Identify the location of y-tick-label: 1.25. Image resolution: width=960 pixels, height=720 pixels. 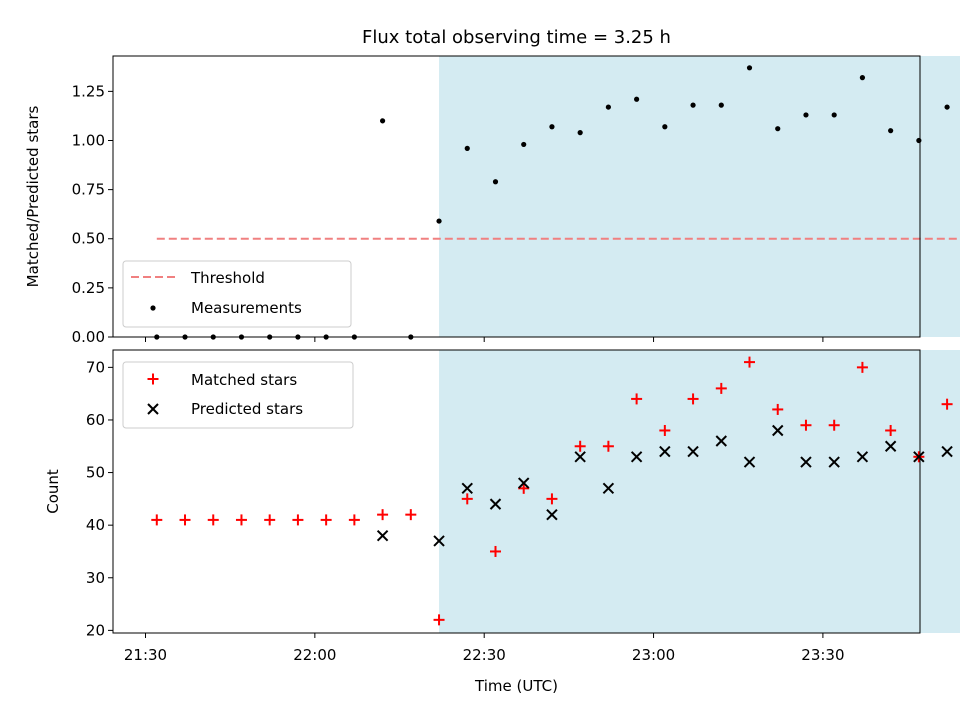
(88, 91).